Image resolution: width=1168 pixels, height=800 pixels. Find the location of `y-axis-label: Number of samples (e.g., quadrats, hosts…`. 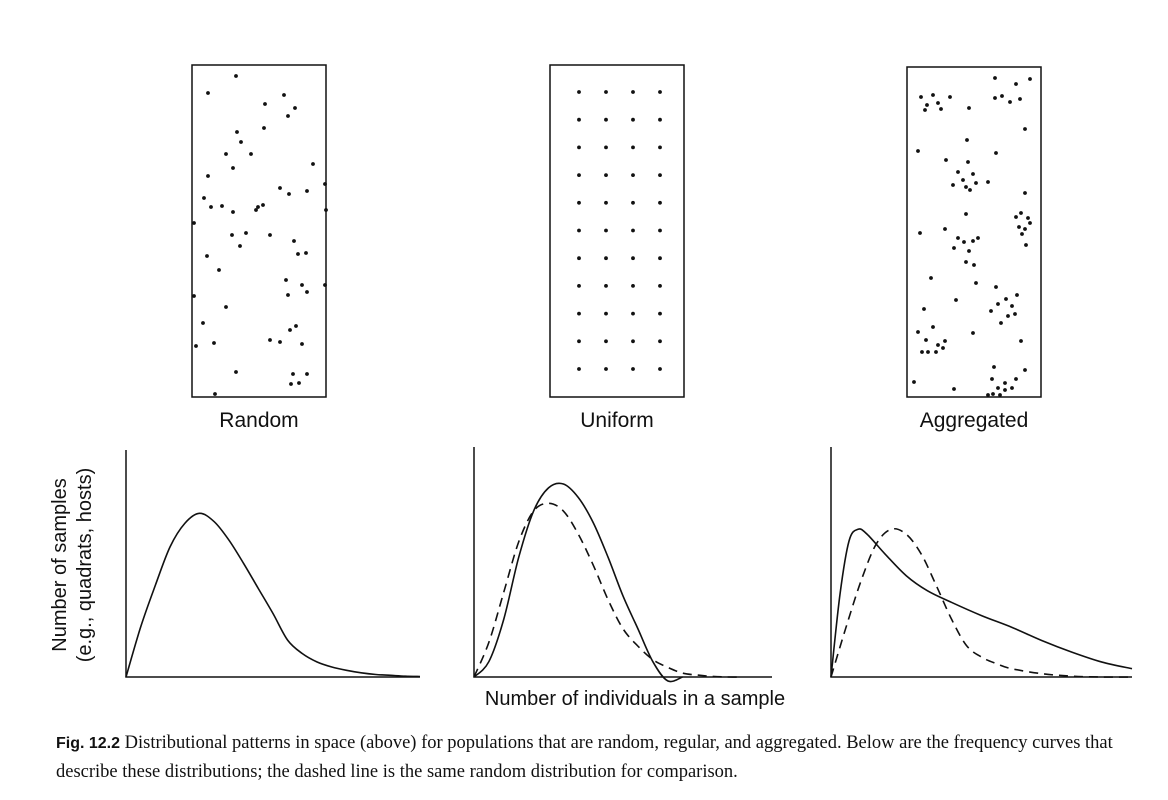

y-axis-label: Number of samples (e.g., quadrats, hosts… is located at coordinates (73, 565).